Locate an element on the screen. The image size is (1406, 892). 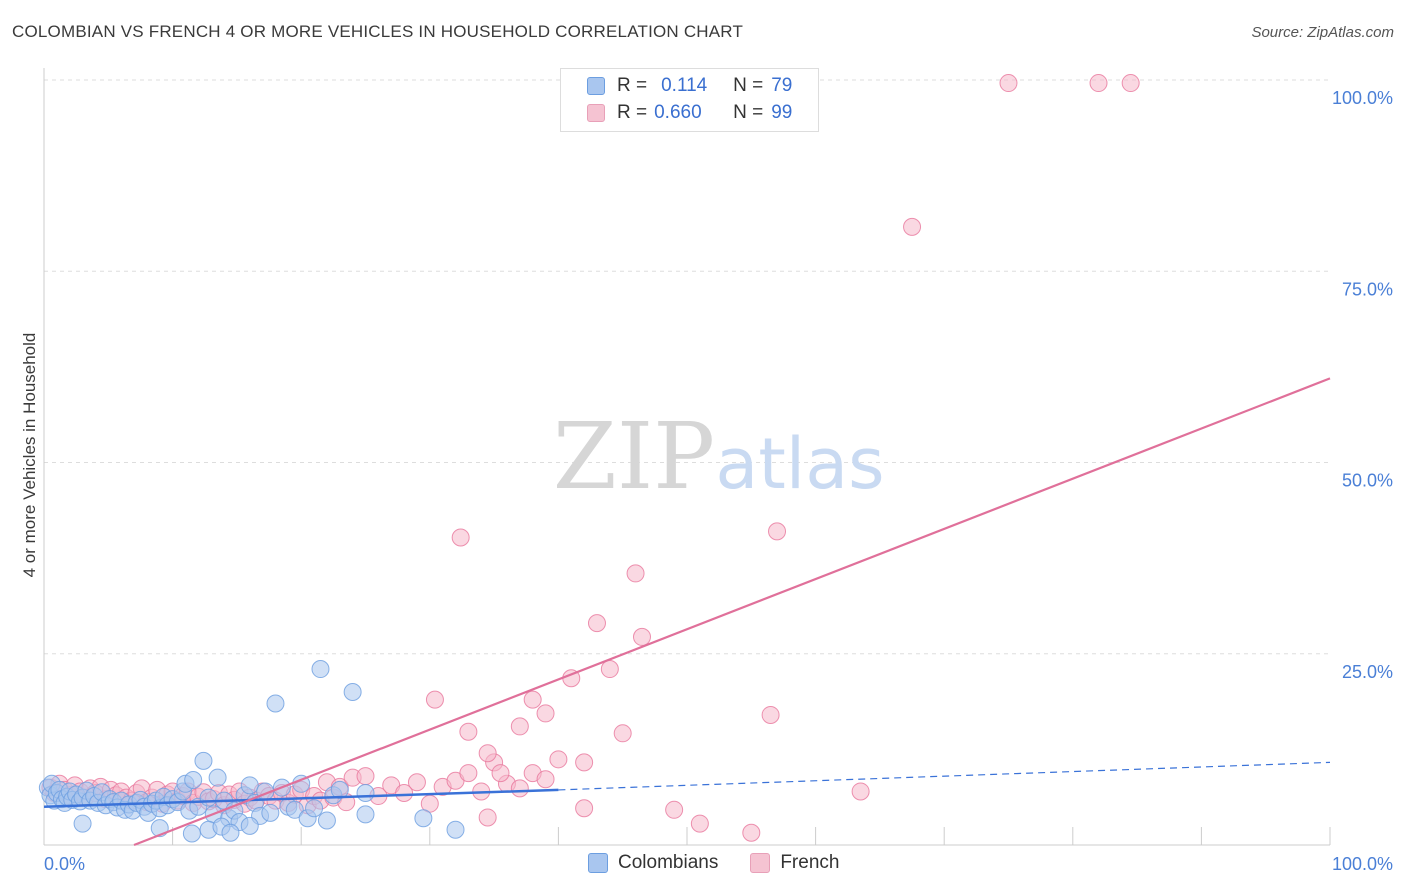
y-tick-label: 50.0% is located at coordinates (1367, 481).